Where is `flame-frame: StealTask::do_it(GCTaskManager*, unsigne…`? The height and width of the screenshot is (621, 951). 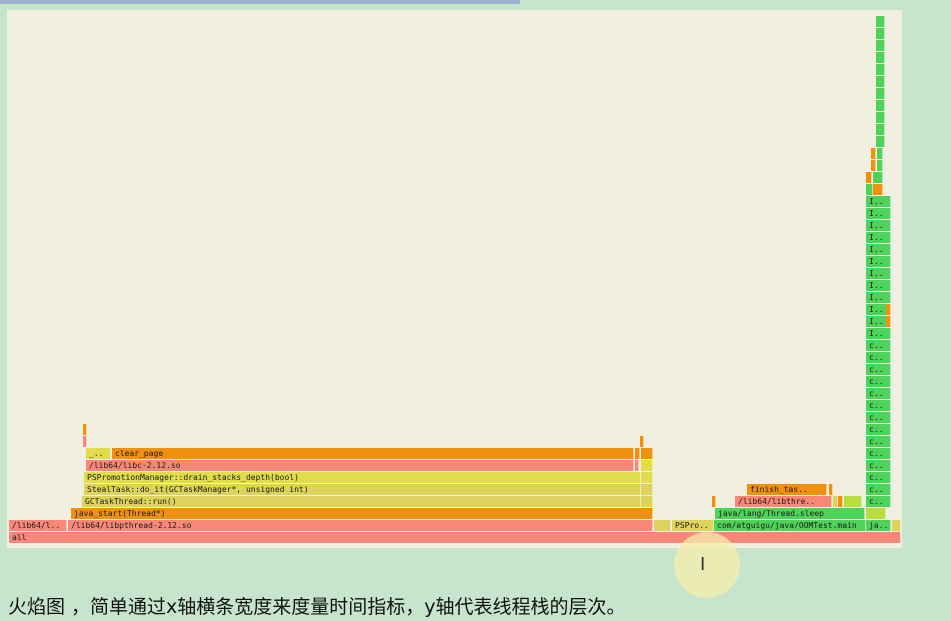 flame-frame: StealTask::do_it(GCTaskManager*, unsigne… is located at coordinates (362, 489).